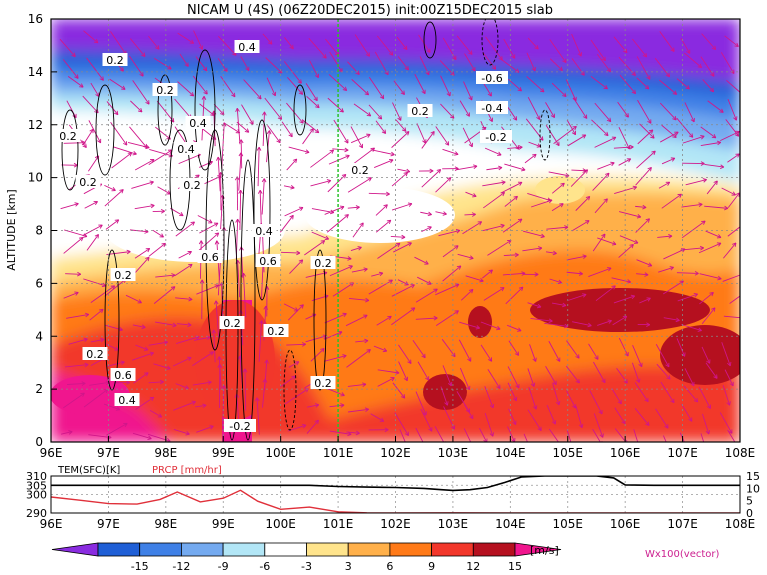  What do you see at coordinates (306, 557) in the screenshot?
I see `colorbar: -15 -12 -9 -6 -3 3 6 9 12 15` at bounding box center [306, 557].